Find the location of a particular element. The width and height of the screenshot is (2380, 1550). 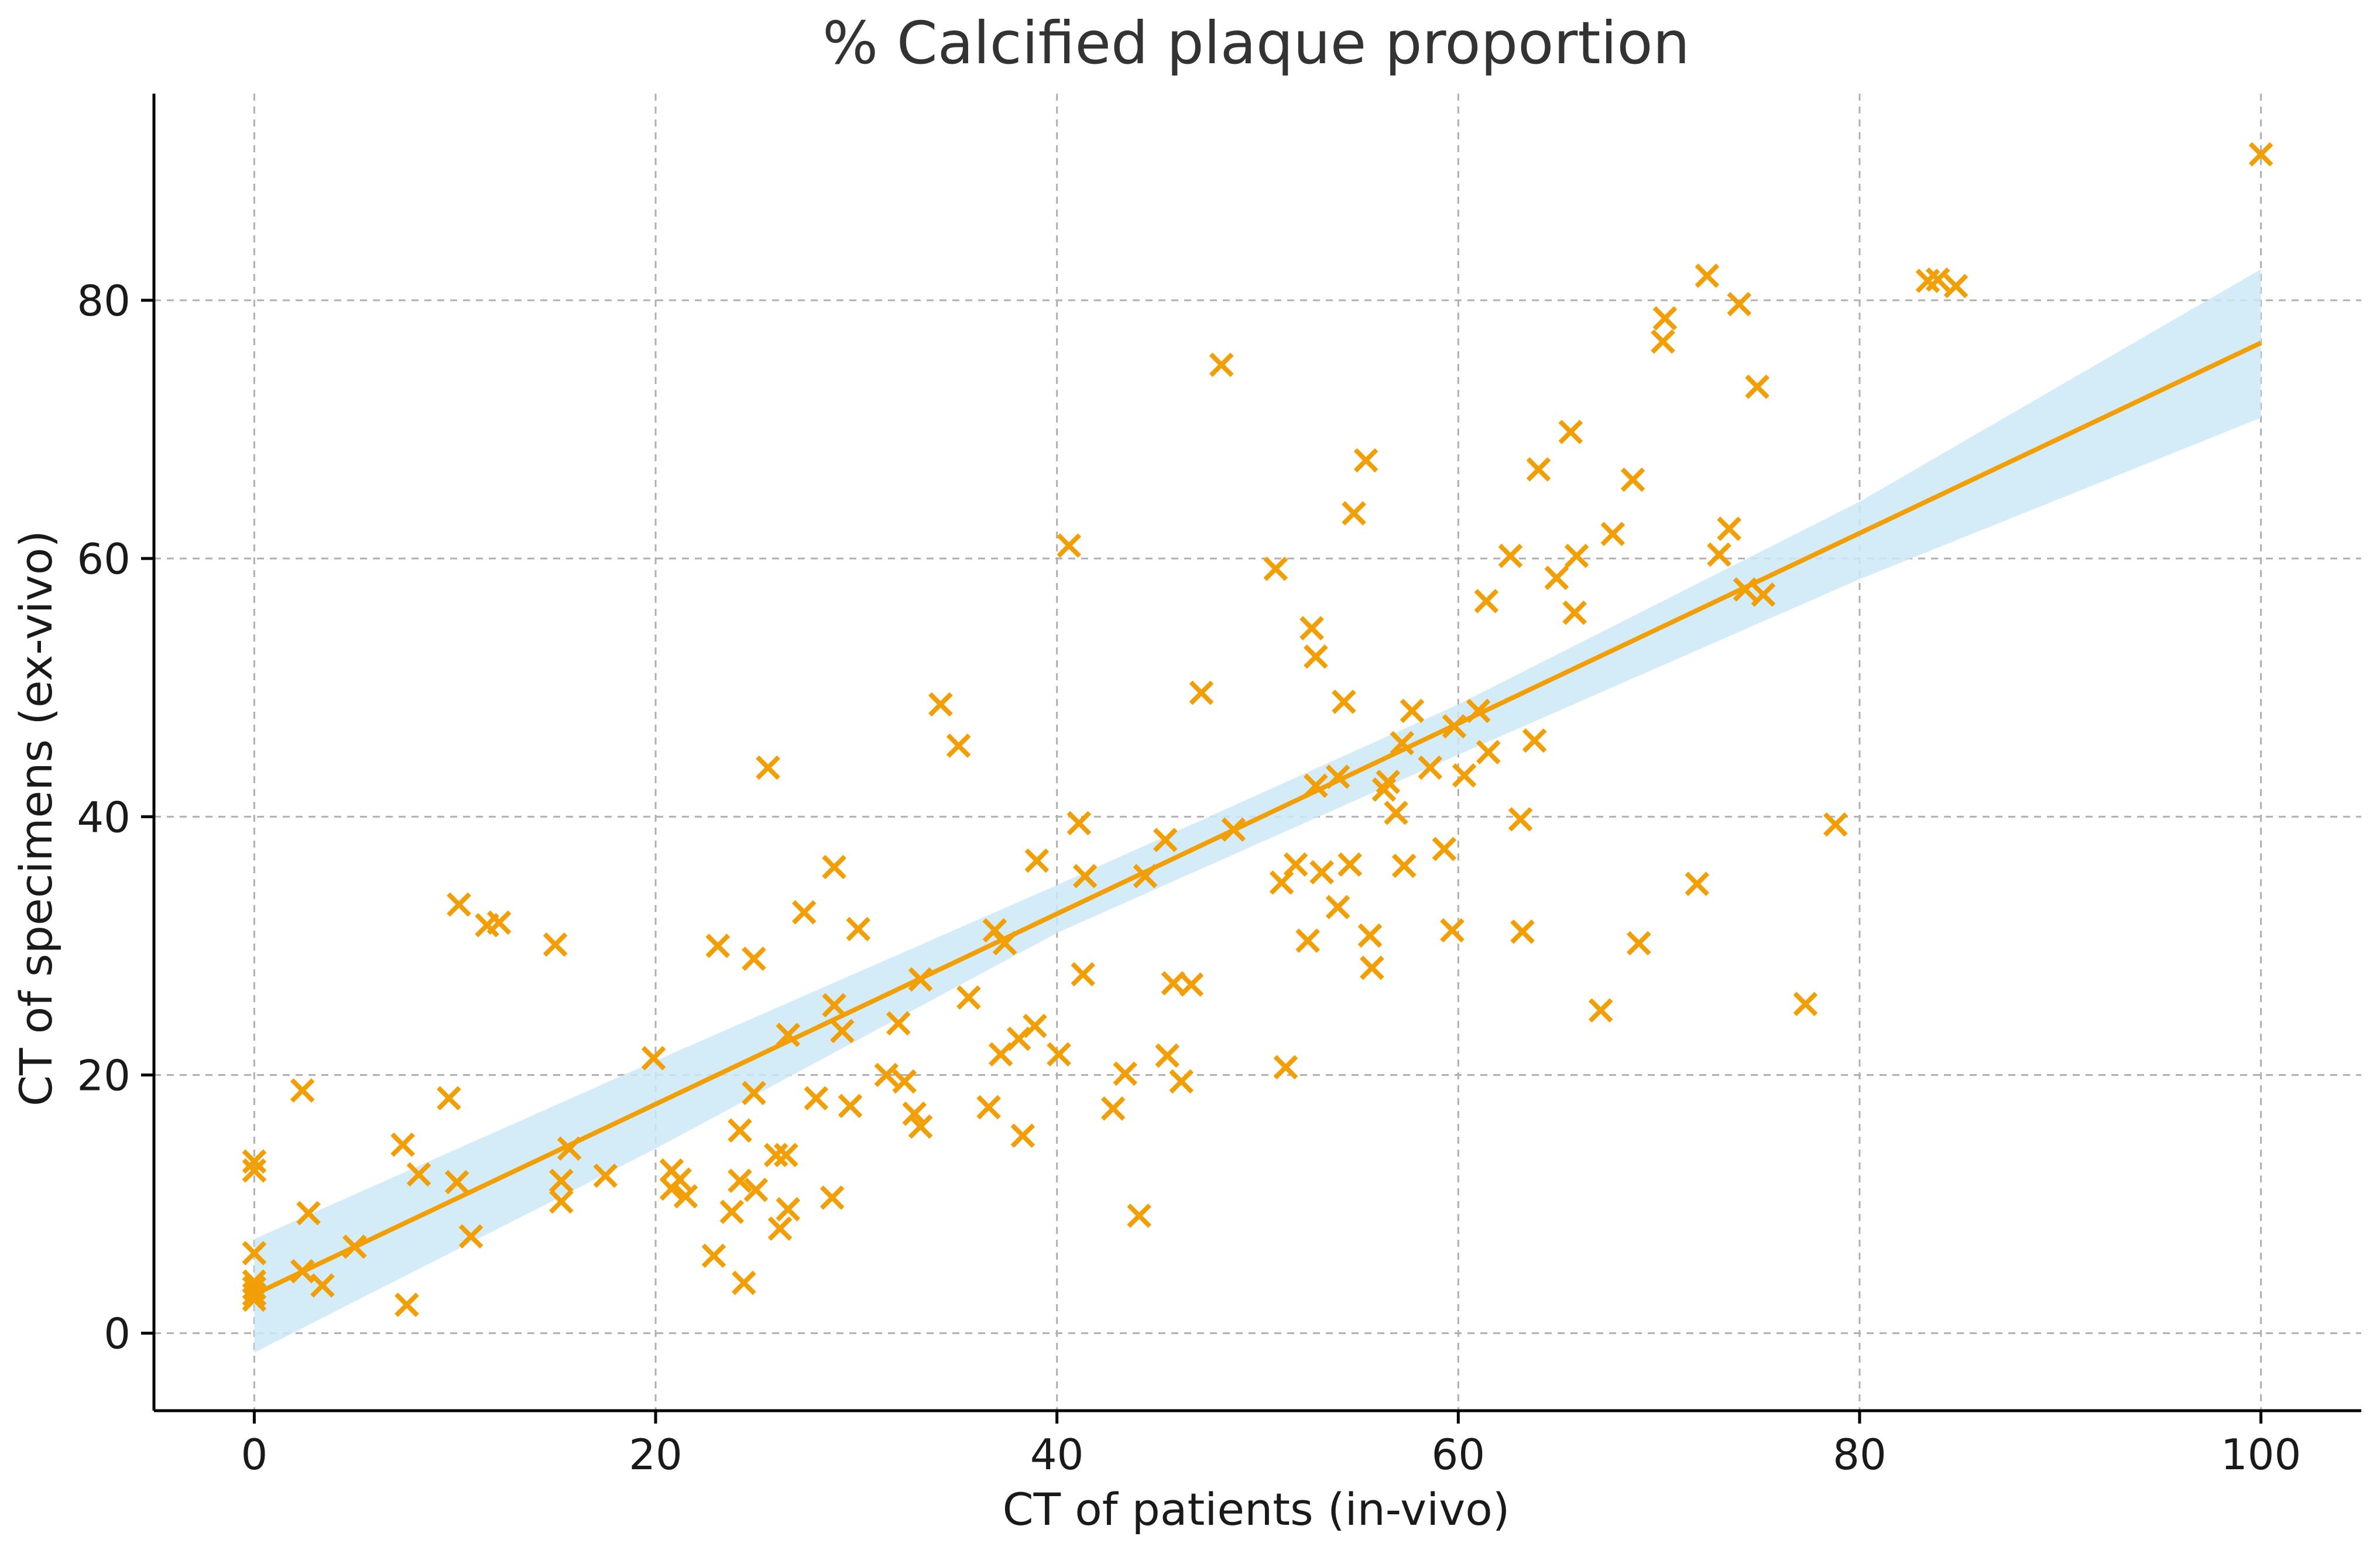

y-axis-label: CT of specimens (ex-vivo) is located at coordinates (36, 818).